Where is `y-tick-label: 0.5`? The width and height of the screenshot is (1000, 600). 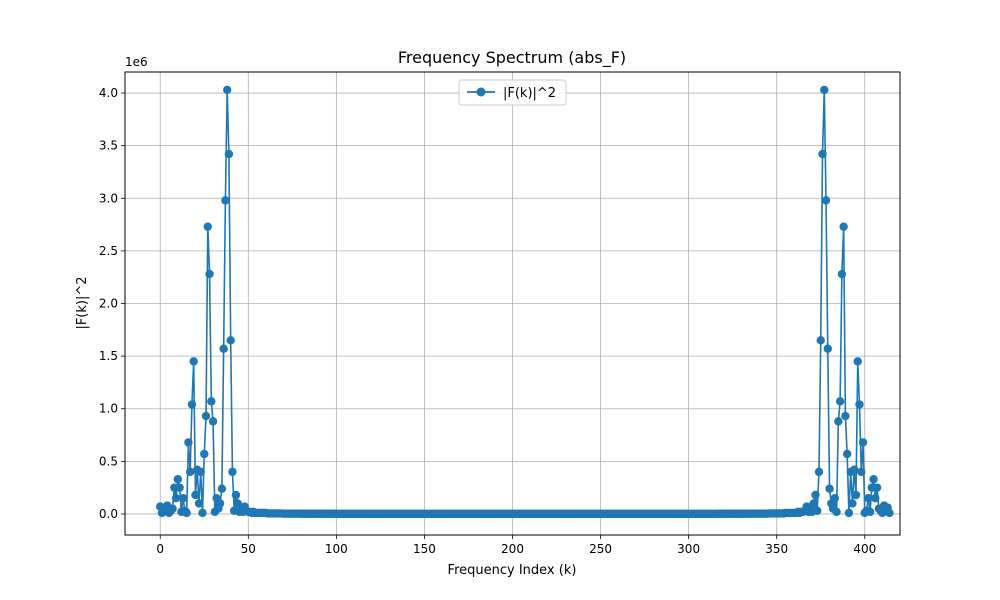 y-tick-label: 0.5 is located at coordinates (108, 461).